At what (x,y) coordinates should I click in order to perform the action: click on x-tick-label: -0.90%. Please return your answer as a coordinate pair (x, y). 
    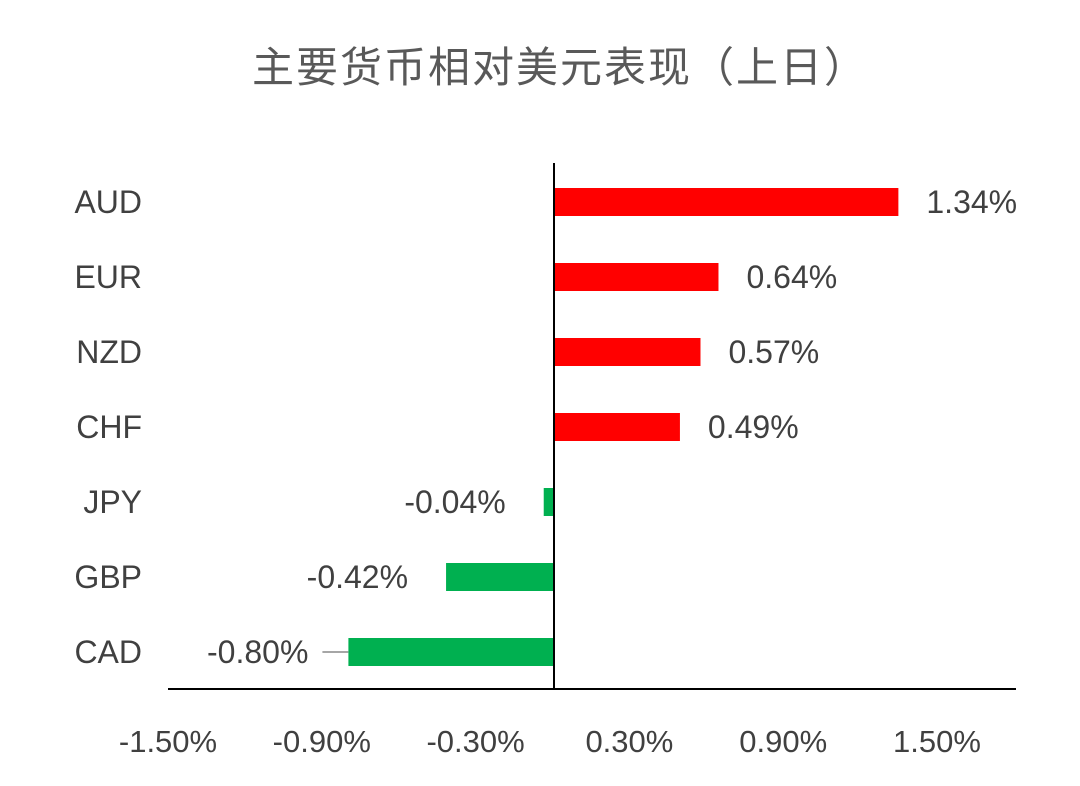
    Looking at the image, I should click on (322, 741).